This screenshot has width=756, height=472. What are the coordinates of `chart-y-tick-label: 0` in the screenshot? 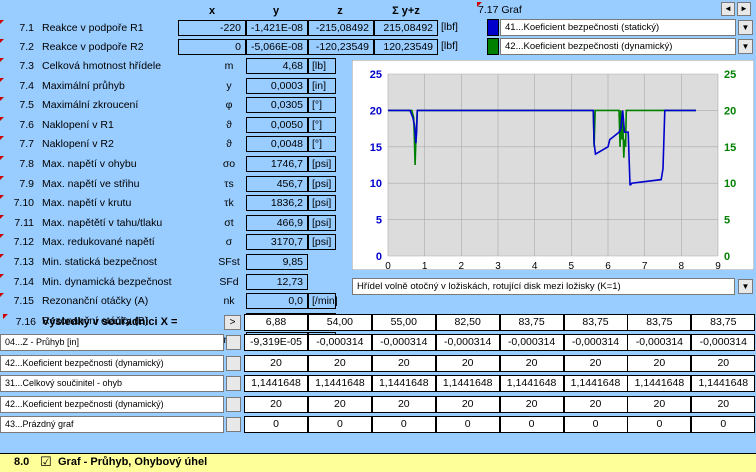 It's located at (379, 257).